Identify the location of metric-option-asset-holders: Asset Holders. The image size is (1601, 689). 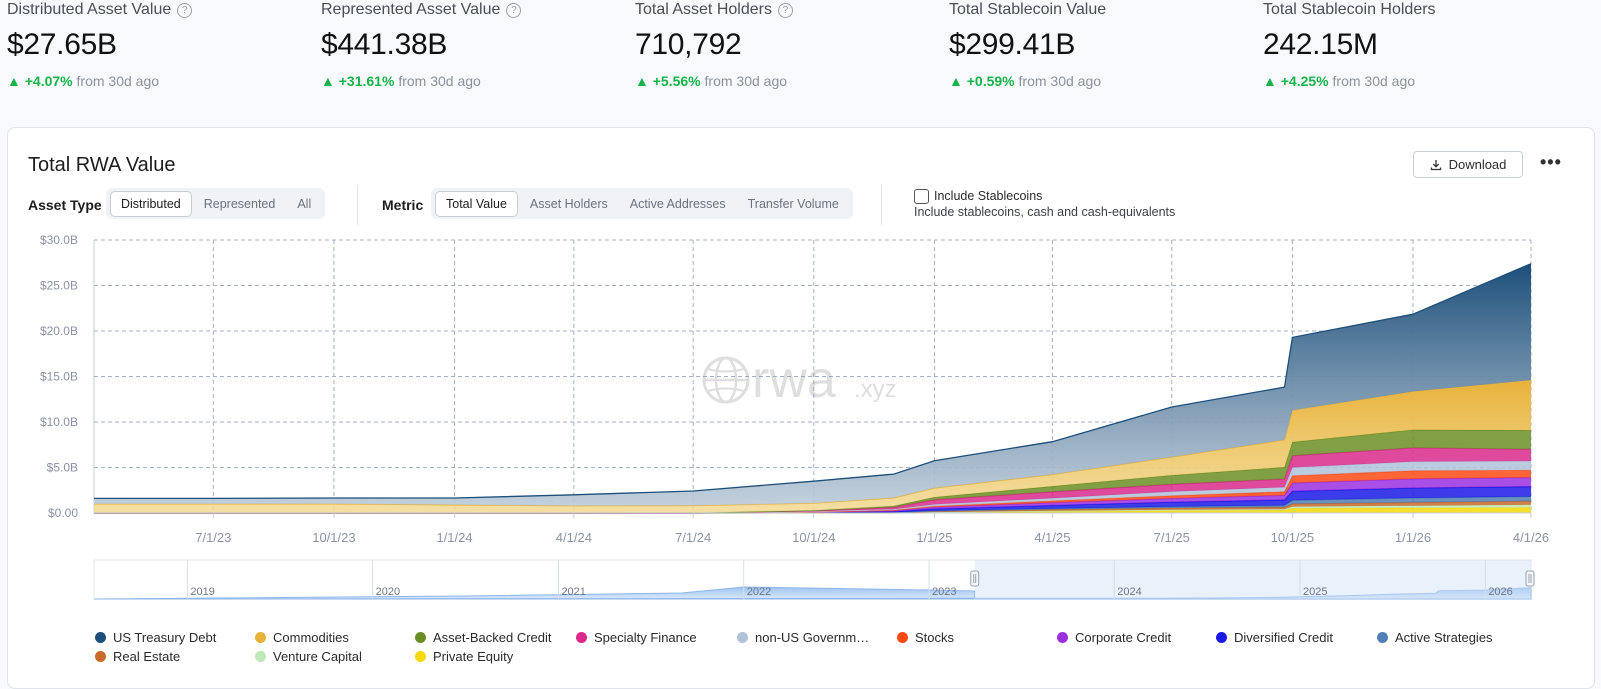
(568, 203).